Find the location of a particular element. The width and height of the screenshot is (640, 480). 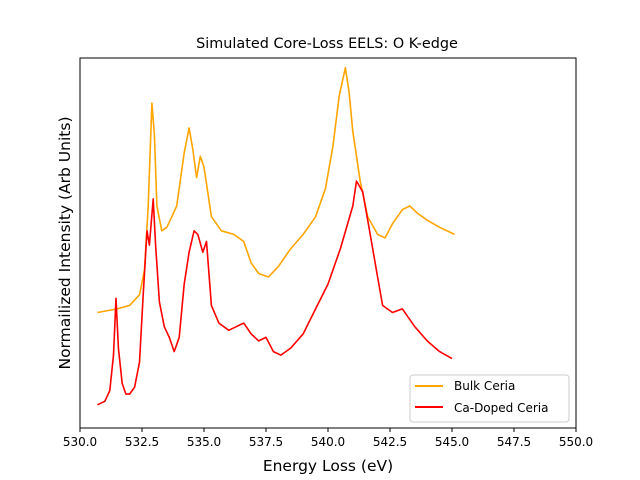

x-axis-label: Energy Loss (eV) is located at coordinates (328, 466).